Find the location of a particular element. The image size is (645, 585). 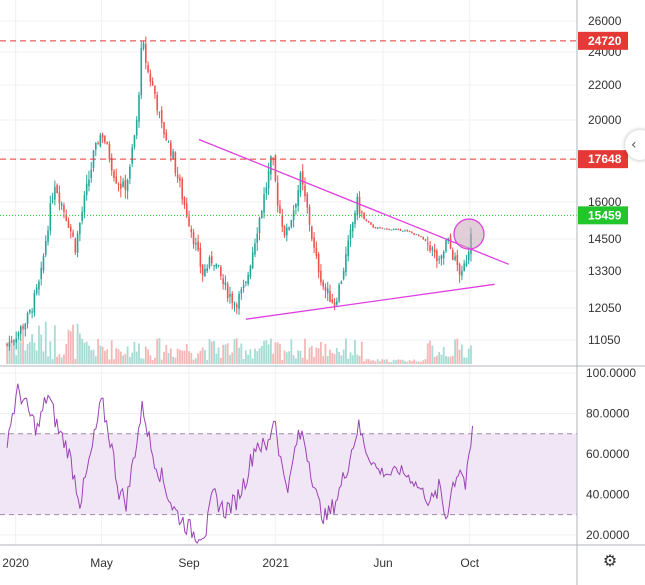

collapse-panel-button: ‹ is located at coordinates (635, 145).